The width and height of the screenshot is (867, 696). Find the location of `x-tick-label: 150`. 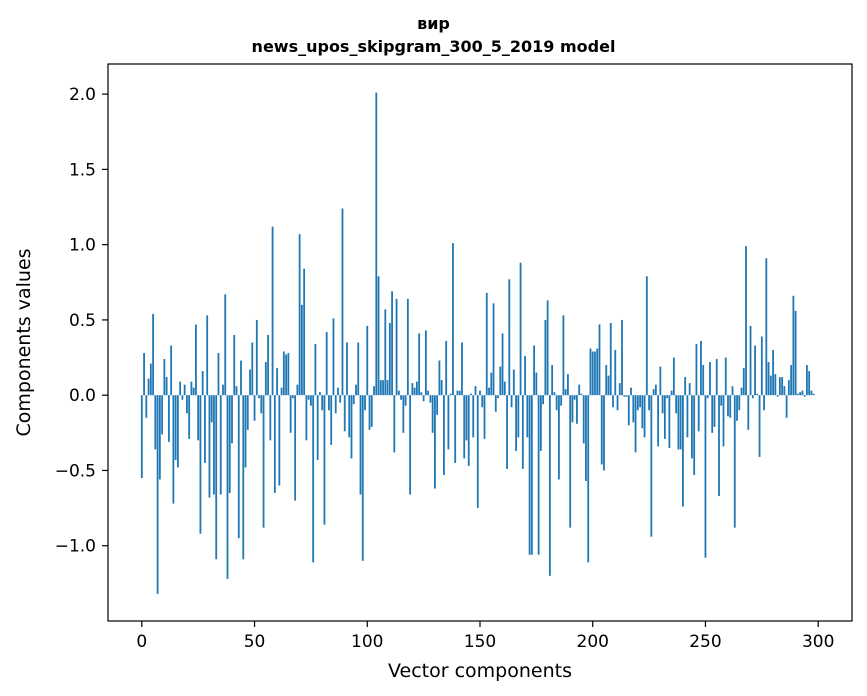

x-tick-label: 150 is located at coordinates (480, 642).